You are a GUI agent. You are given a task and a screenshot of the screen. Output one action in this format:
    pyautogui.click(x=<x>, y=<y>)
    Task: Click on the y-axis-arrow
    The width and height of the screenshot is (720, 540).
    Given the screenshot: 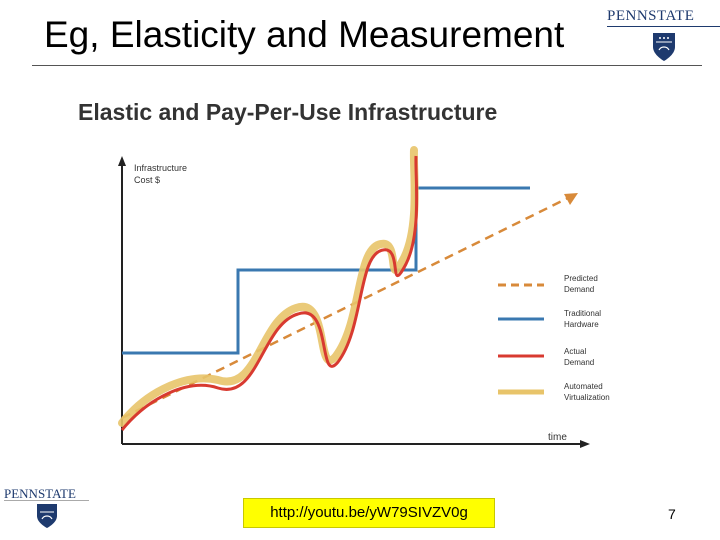 What is the action you would take?
    pyautogui.click(x=122, y=161)
    